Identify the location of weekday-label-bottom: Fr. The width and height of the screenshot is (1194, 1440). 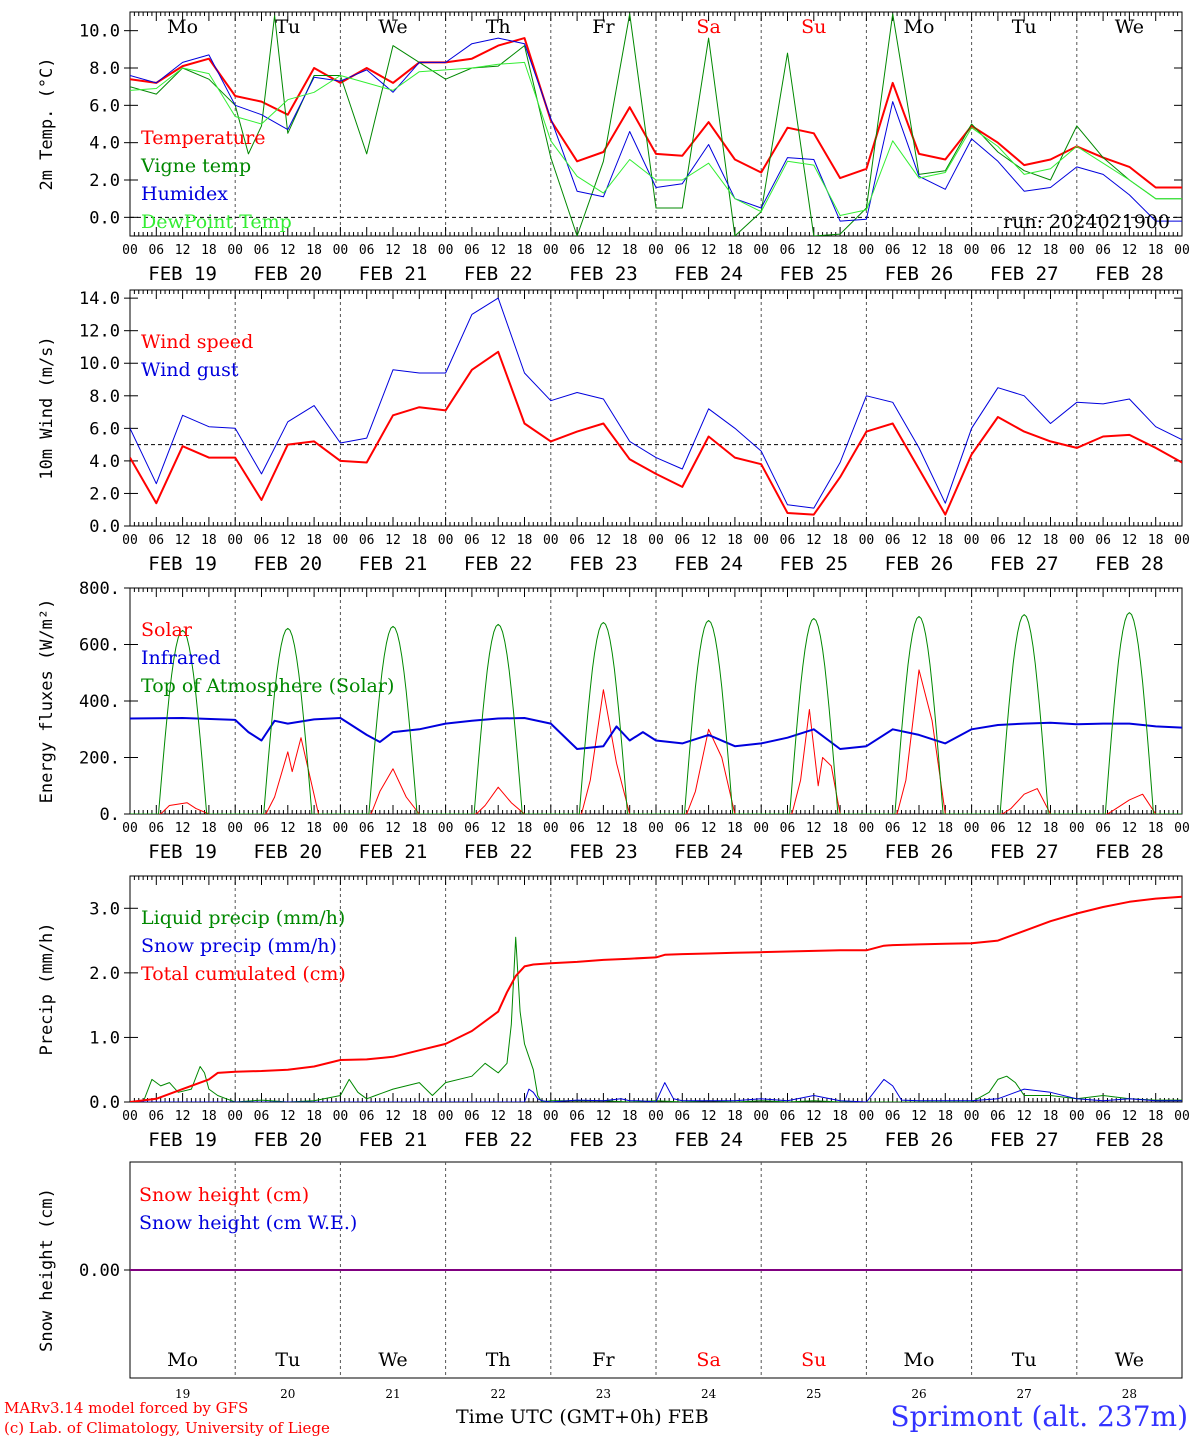
(603, 1360).